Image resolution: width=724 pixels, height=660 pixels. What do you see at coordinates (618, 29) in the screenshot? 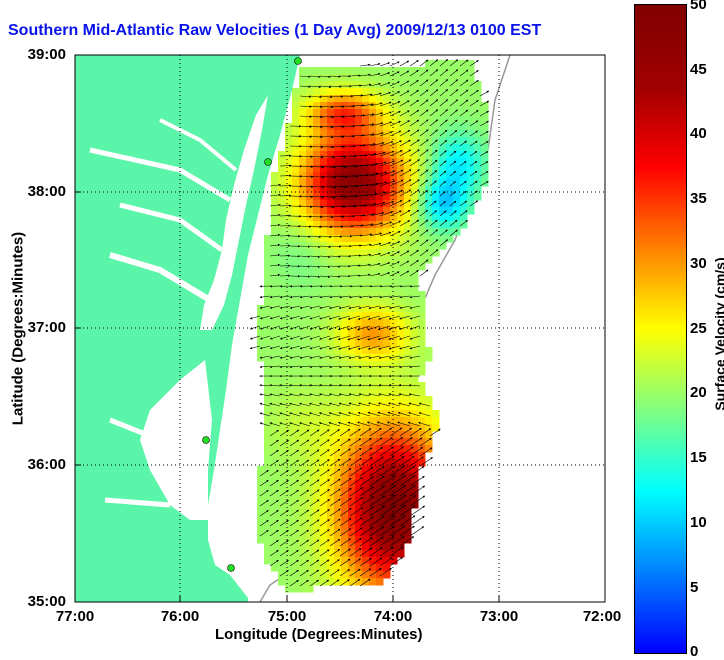
I see `title-overlap` at bounding box center [618, 29].